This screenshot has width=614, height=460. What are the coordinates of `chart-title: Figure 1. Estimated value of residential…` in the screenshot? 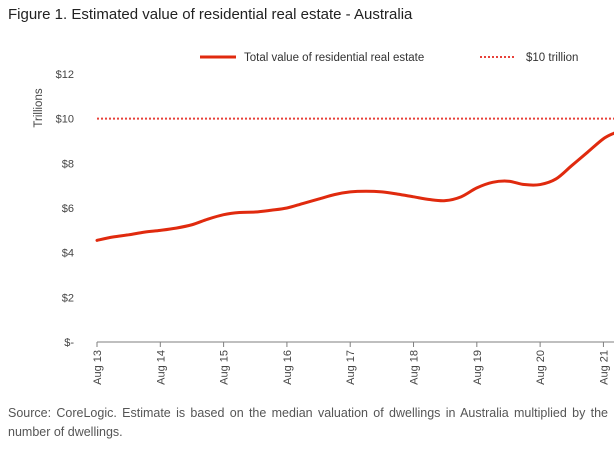 It's located at (210, 14).